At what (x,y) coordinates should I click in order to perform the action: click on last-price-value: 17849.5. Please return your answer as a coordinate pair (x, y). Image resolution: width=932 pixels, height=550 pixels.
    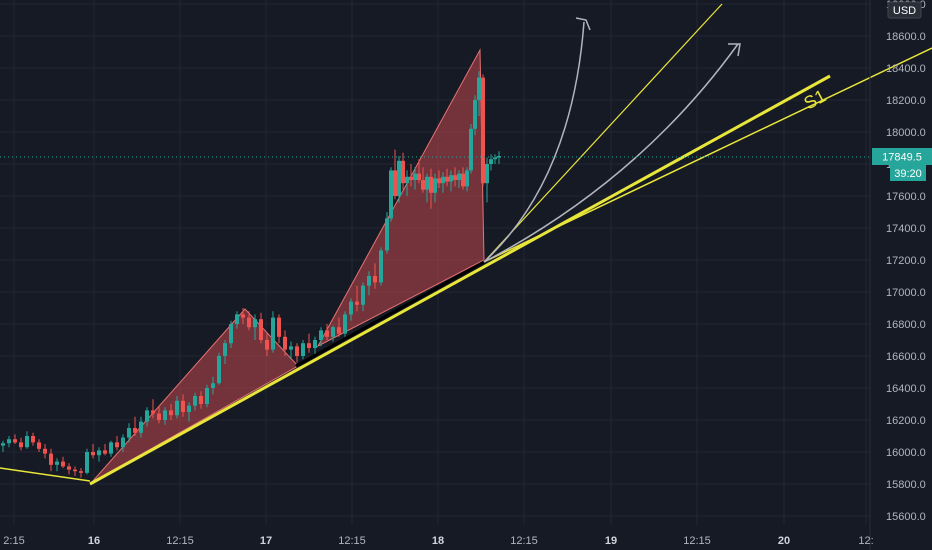
    Looking at the image, I should click on (902, 158).